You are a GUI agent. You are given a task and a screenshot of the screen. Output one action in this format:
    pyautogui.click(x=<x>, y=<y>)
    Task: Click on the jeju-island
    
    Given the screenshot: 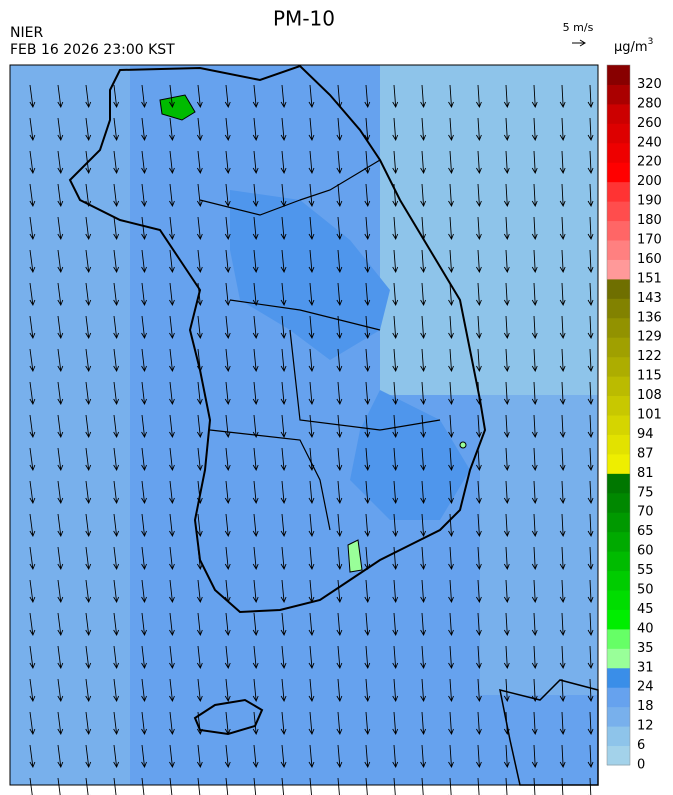 What is the action you would take?
    pyautogui.click(x=228, y=717)
    